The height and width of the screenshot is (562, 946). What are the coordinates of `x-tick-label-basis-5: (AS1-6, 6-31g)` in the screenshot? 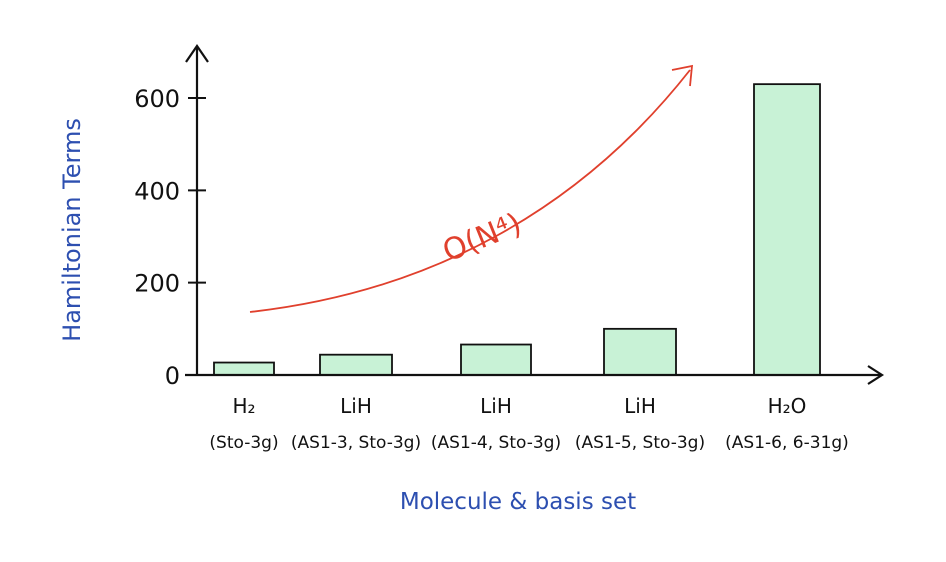 It's located at (787, 443).